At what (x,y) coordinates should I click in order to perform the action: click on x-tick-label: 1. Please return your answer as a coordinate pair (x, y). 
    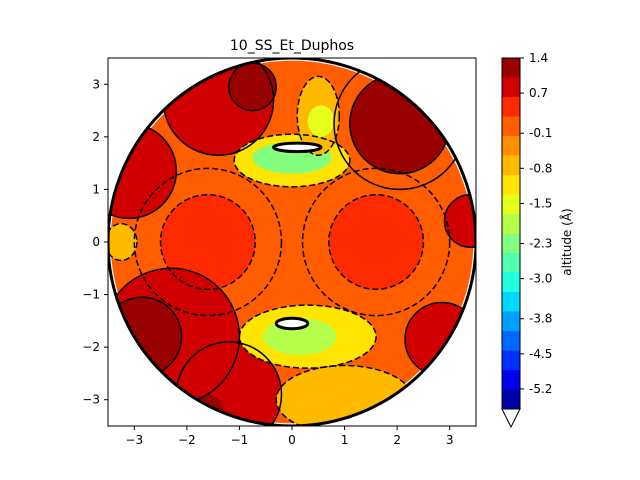
    Looking at the image, I should click on (345, 440).